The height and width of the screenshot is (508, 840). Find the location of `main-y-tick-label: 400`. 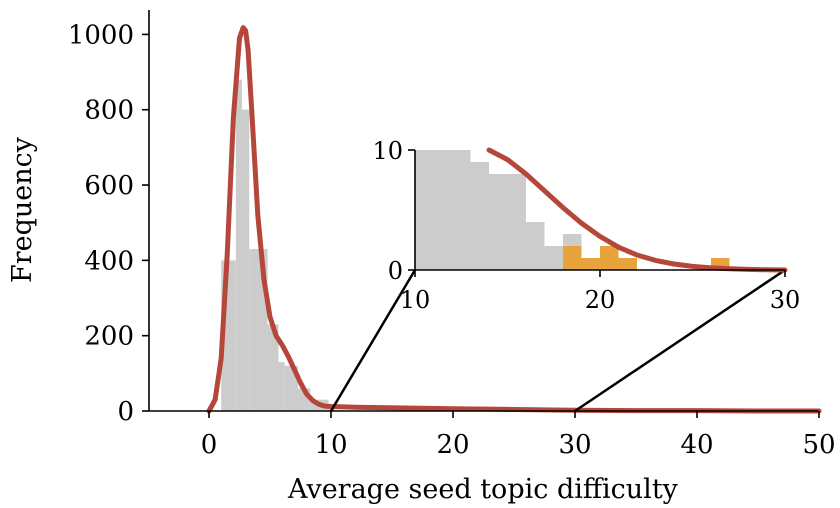

main-y-tick-label: 400 is located at coordinates (109, 261).